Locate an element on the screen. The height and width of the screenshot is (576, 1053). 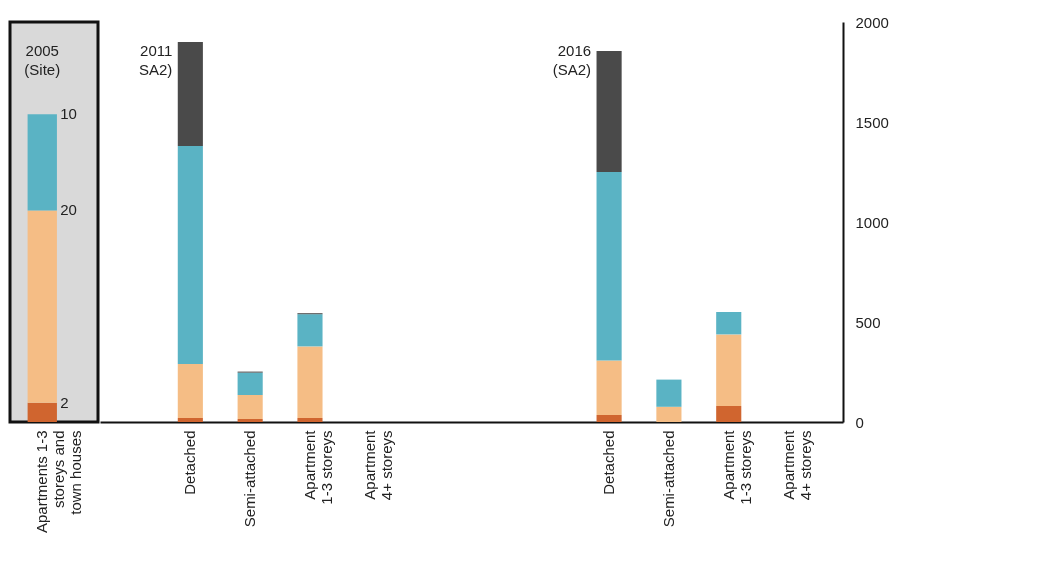
data-label: 10 is located at coordinates (68, 114).